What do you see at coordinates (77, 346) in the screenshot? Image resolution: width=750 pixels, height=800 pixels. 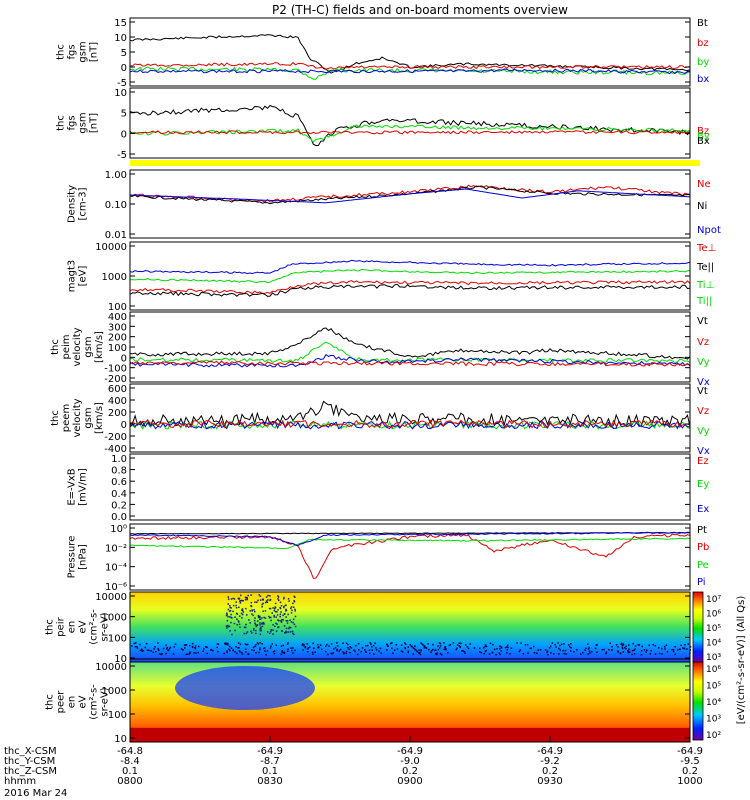 I see `y-axis-label: velocity` at bounding box center [77, 346].